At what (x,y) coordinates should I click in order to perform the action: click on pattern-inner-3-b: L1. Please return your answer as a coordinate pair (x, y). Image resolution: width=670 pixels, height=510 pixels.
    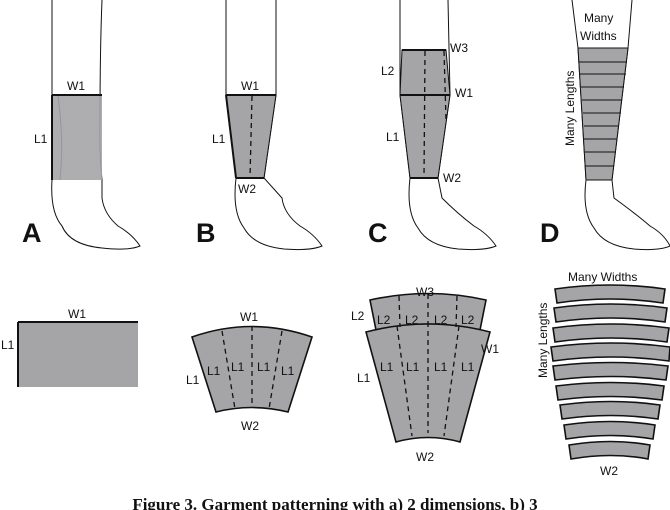
    Looking at the image, I should click on (264, 367).